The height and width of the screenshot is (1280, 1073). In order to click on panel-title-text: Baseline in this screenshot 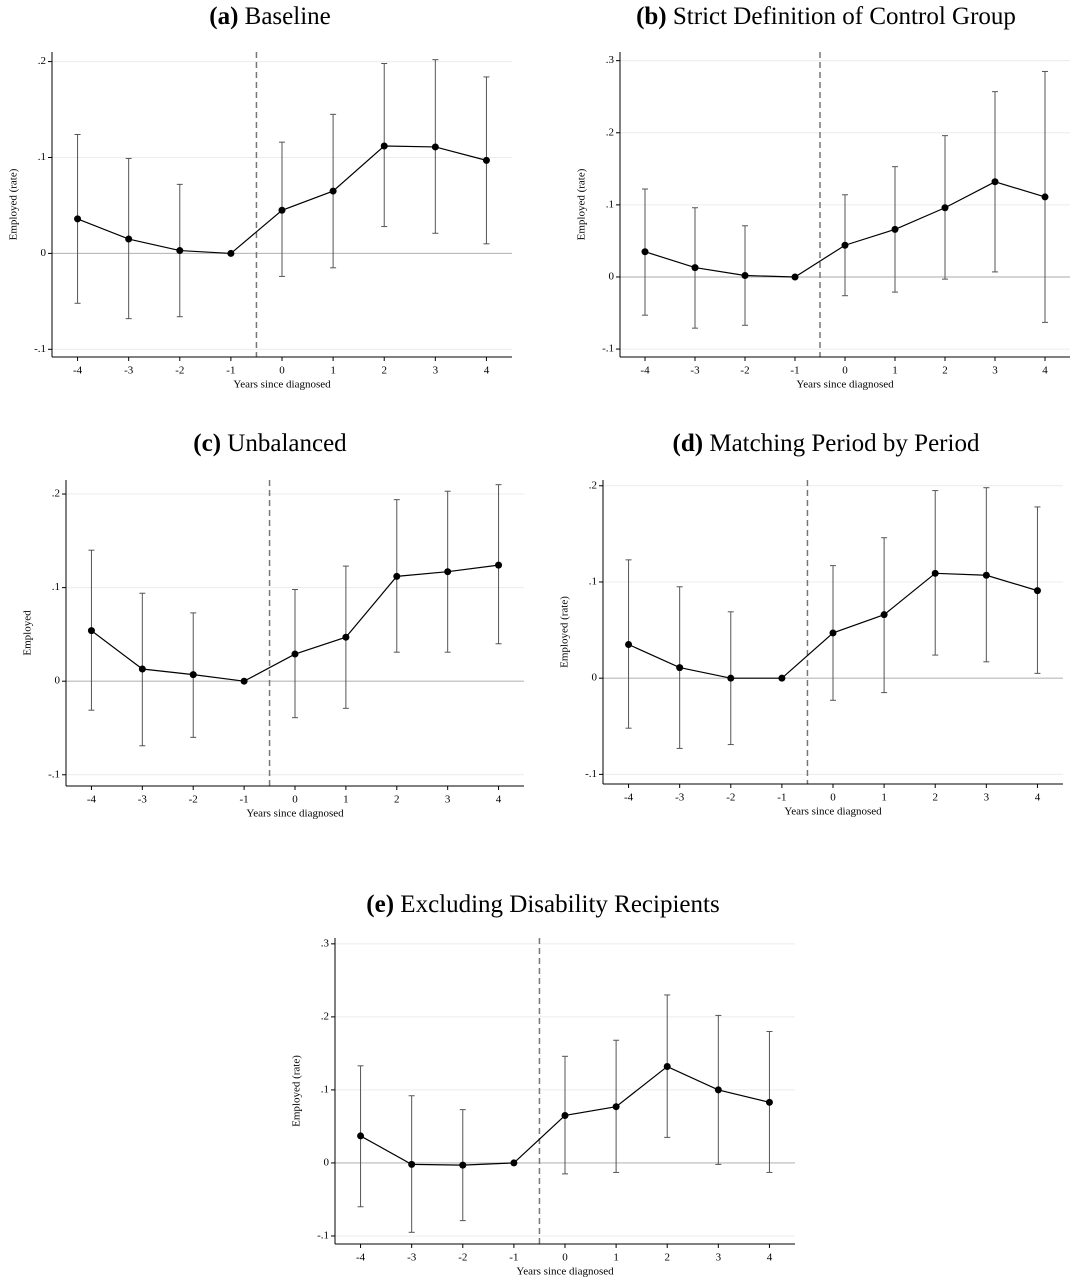, I will do `click(288, 16)`.